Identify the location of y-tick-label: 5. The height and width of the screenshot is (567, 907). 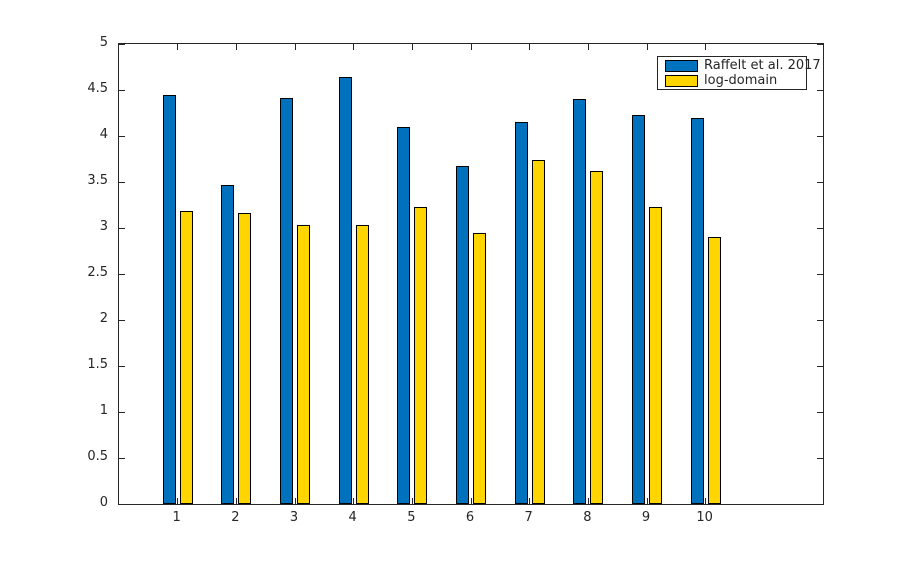
(103, 42).